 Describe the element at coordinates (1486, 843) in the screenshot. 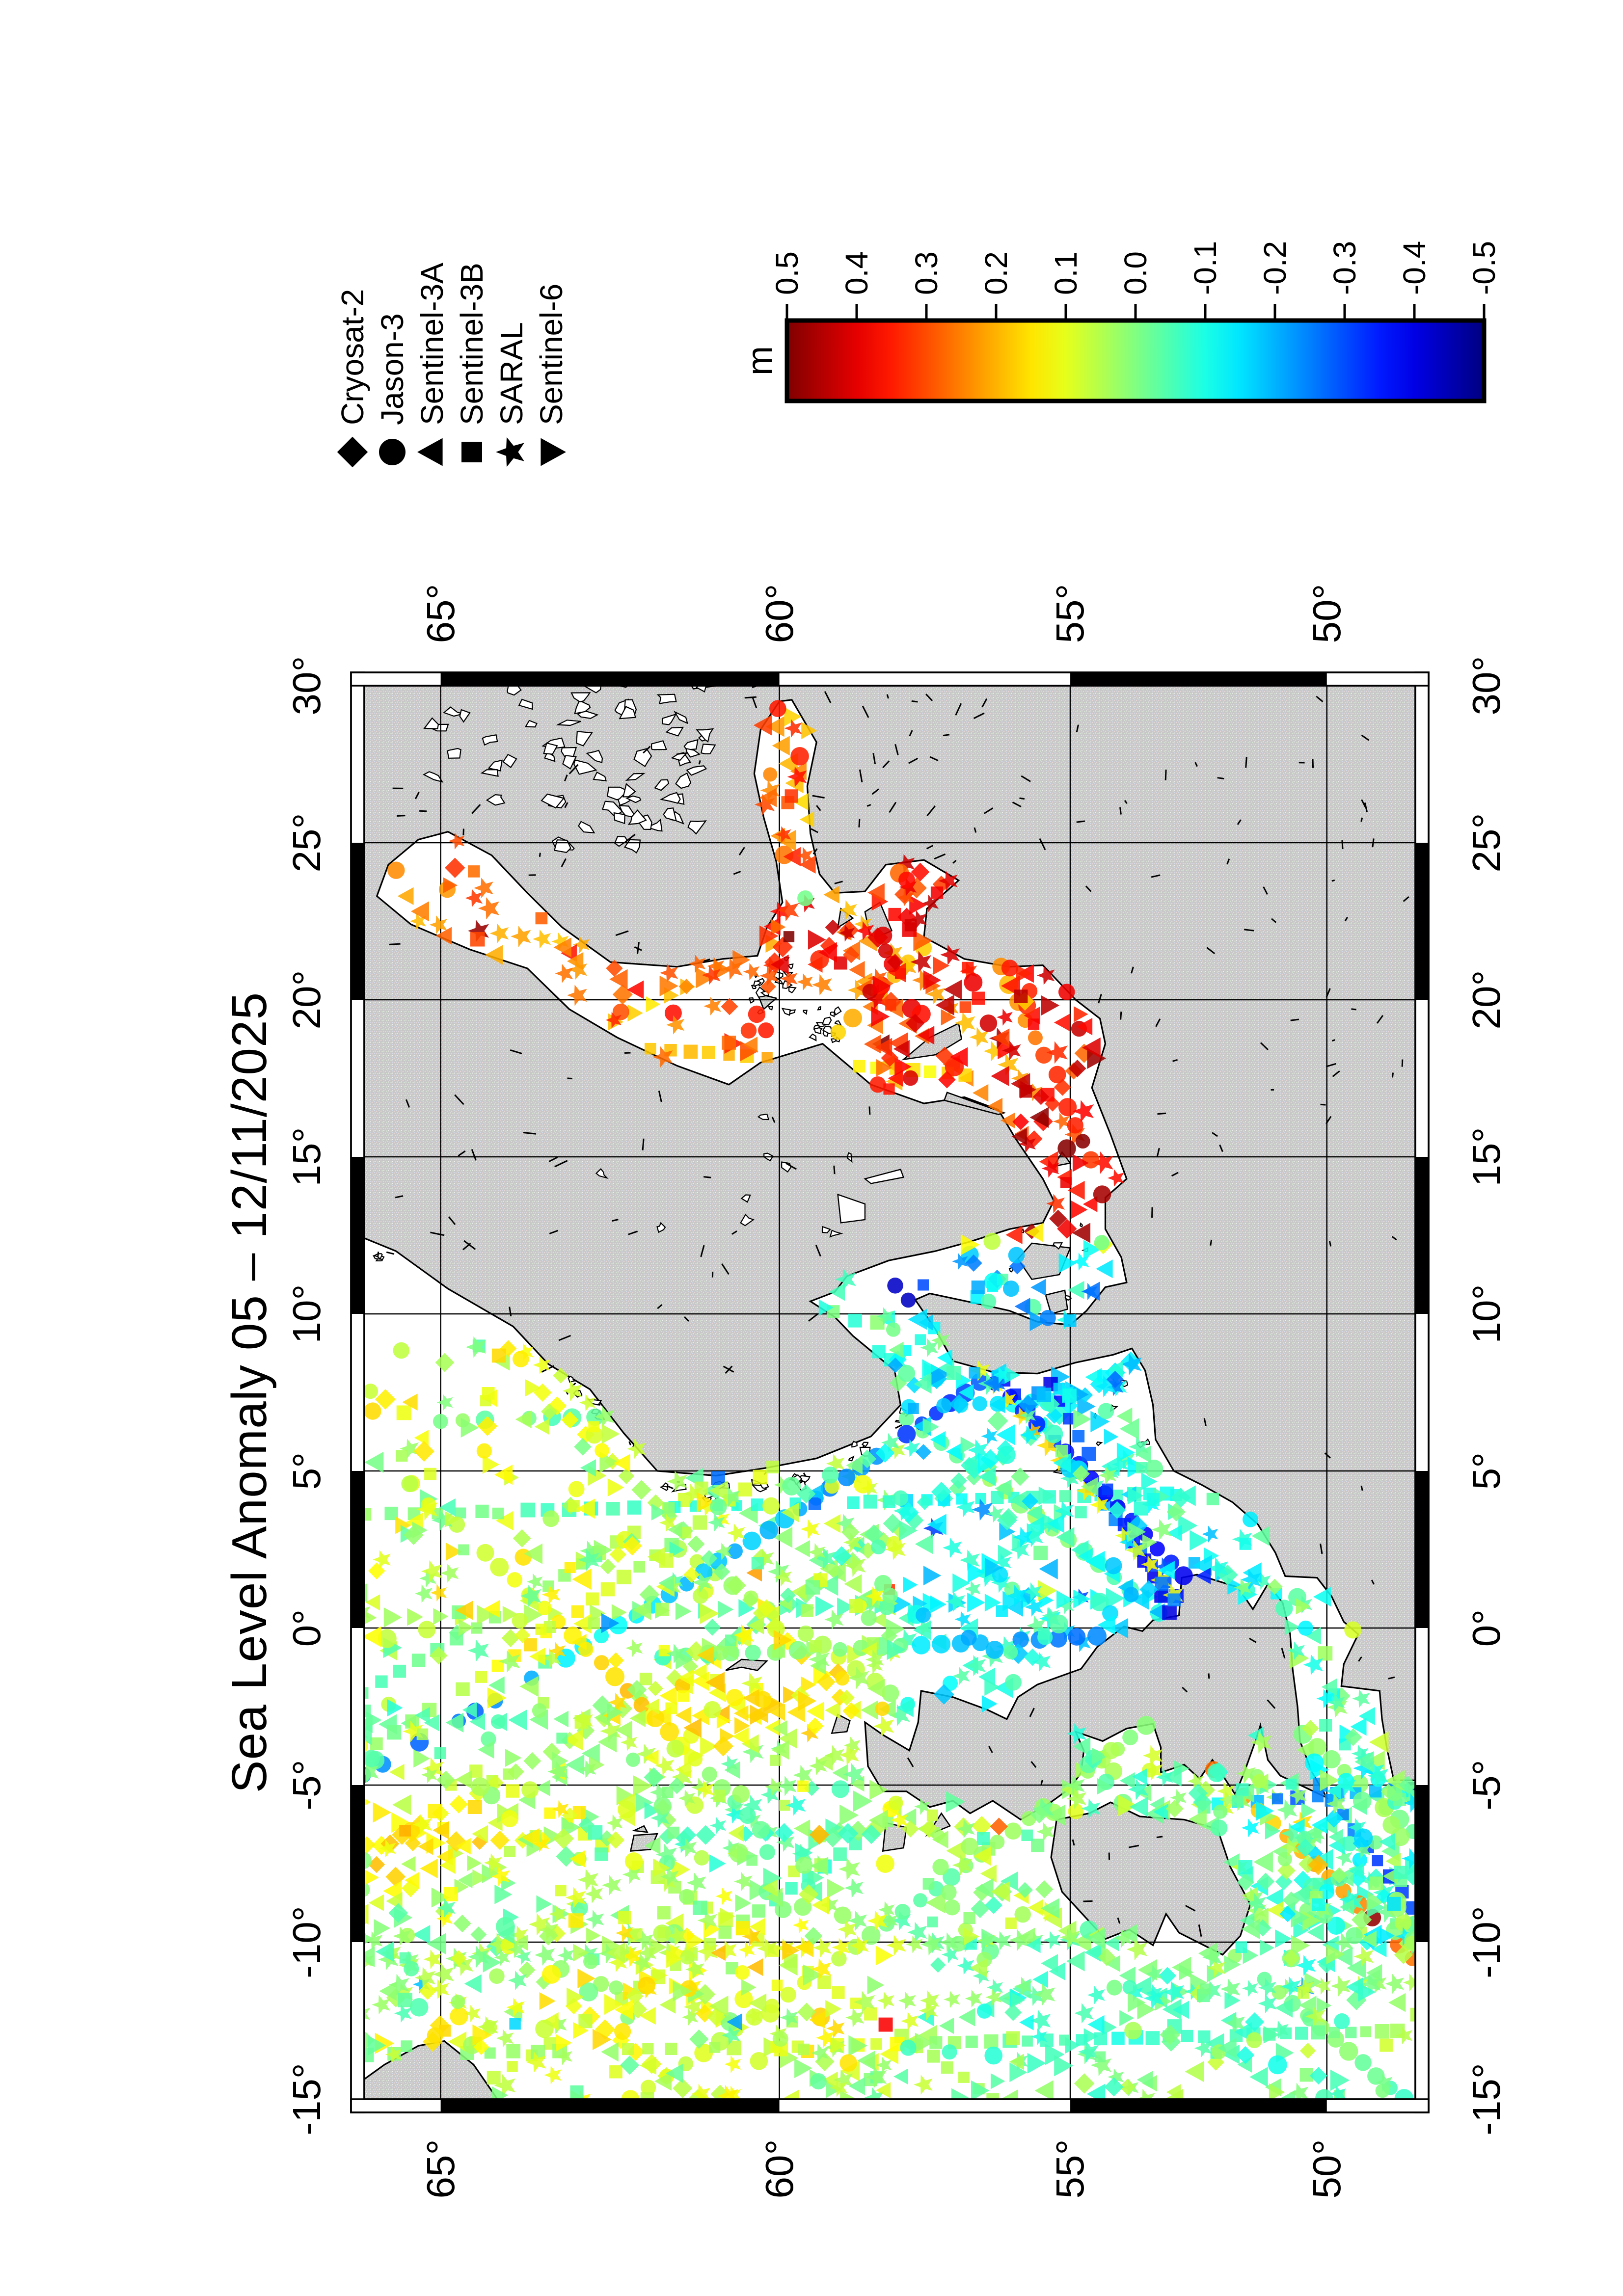

I see `lon-tick-label-bottom: 25°` at that location.